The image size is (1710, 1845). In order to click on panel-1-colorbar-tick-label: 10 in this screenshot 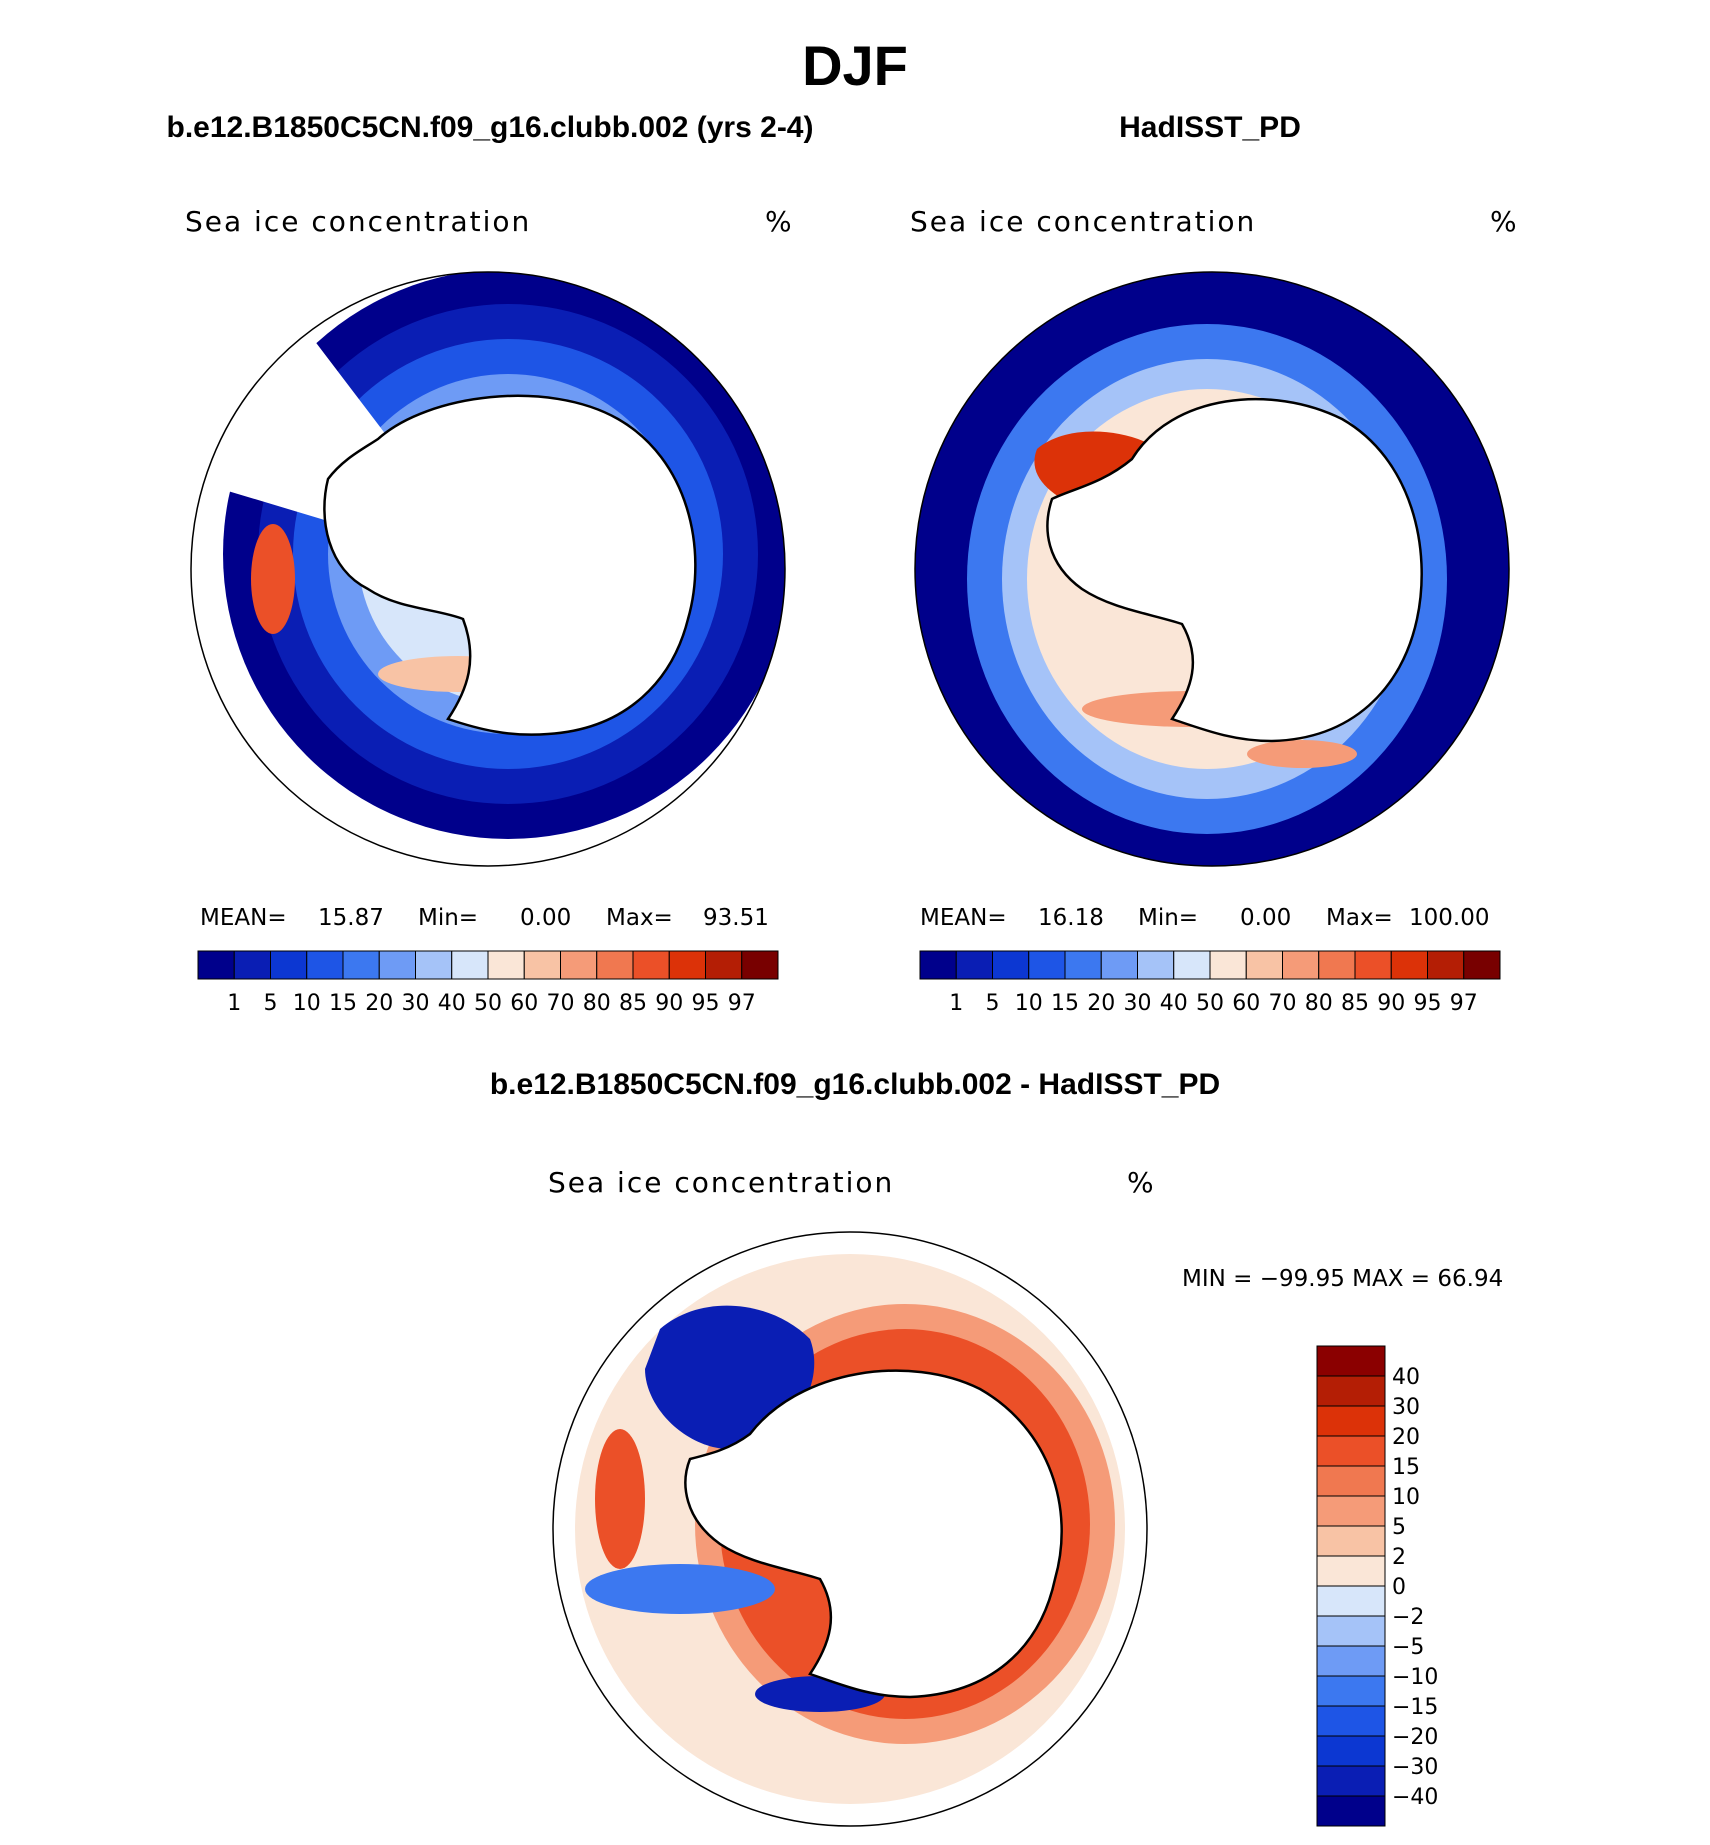, I will do `click(307, 1003)`.